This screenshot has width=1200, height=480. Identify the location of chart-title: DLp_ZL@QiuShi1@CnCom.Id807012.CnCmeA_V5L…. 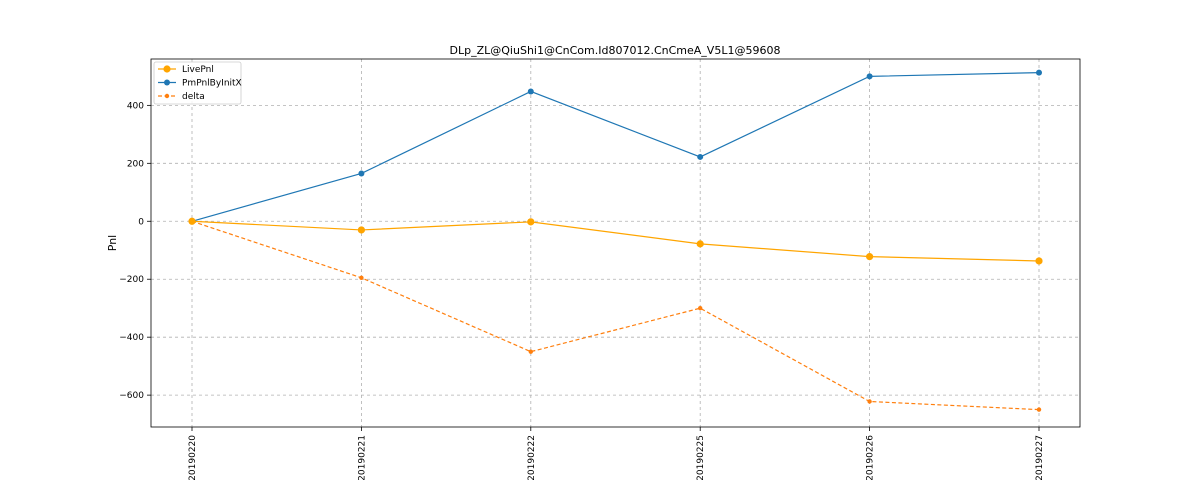
(615, 50).